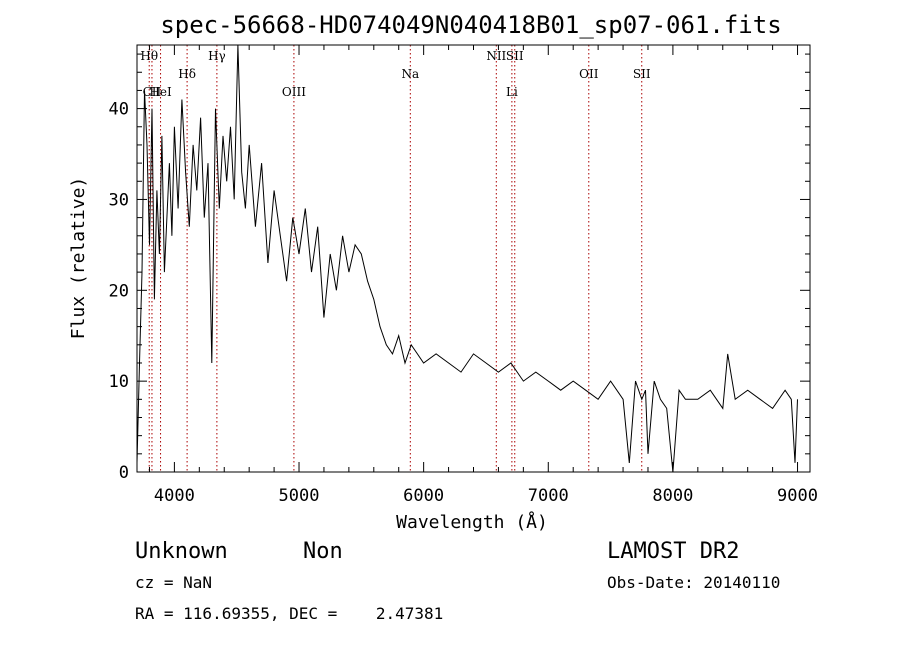 Image resolution: width=900 pixels, height=649 pixels. What do you see at coordinates (119, 382) in the screenshot?
I see `y-tick-label-1: 10` at bounding box center [119, 382].